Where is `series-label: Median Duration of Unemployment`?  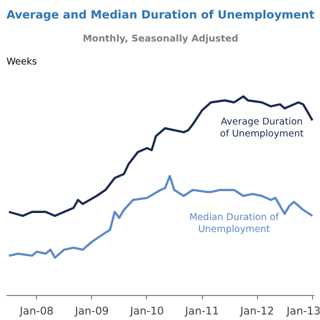 series-label: Median Duration of Unemployment is located at coordinates (234, 223).